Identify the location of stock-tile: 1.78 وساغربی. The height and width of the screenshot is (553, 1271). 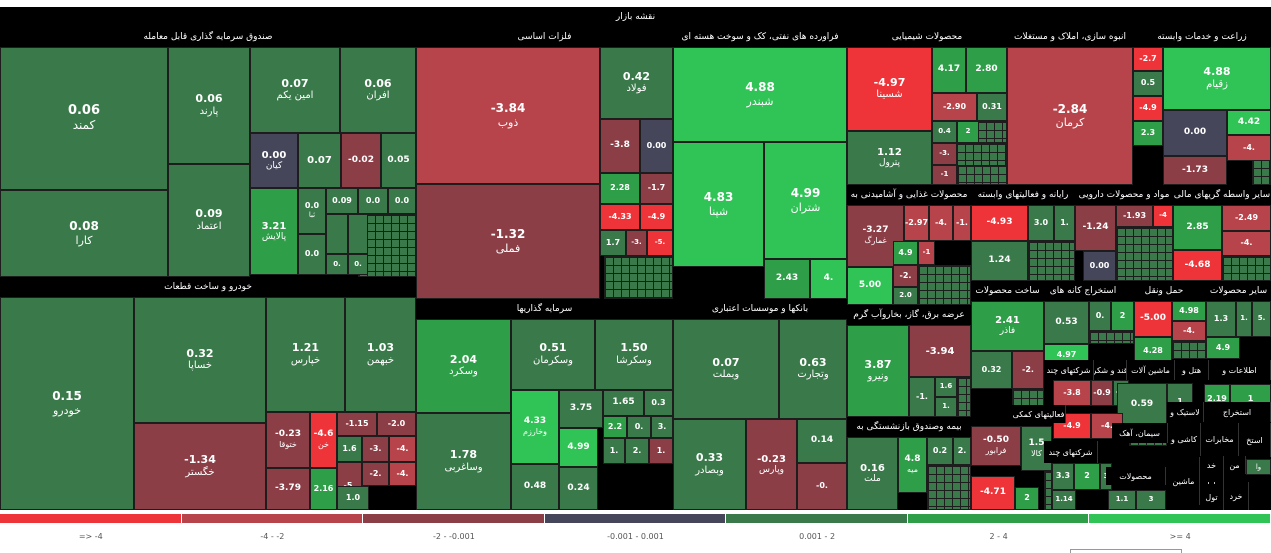
(463, 461).